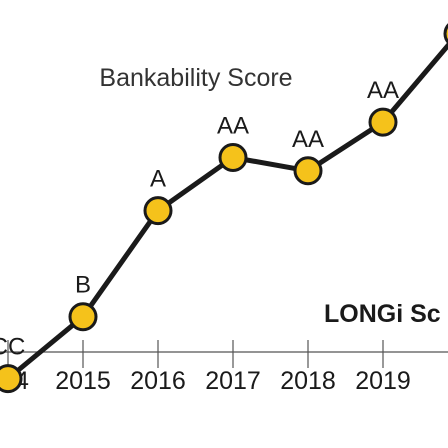 The height and width of the screenshot is (448, 448). Describe the element at coordinates (158, 179) in the screenshot. I see `data-label: A` at that location.